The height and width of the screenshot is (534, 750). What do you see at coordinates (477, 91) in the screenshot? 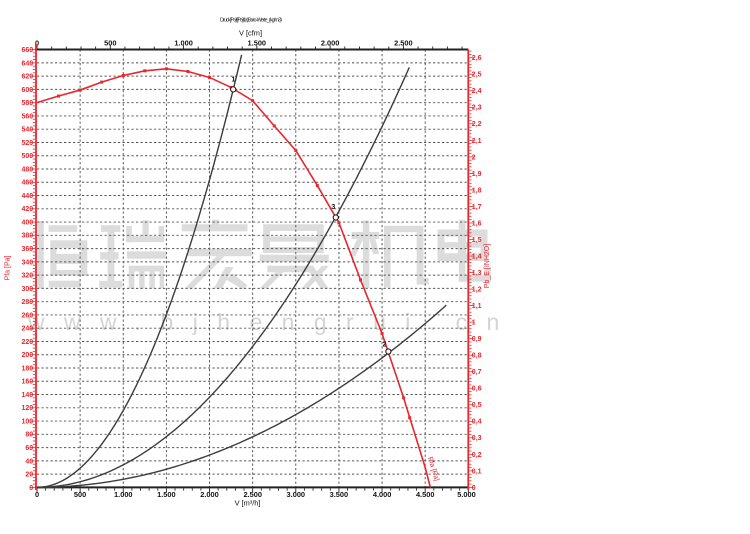
I see `svg-text: 2,4` at bounding box center [477, 91].